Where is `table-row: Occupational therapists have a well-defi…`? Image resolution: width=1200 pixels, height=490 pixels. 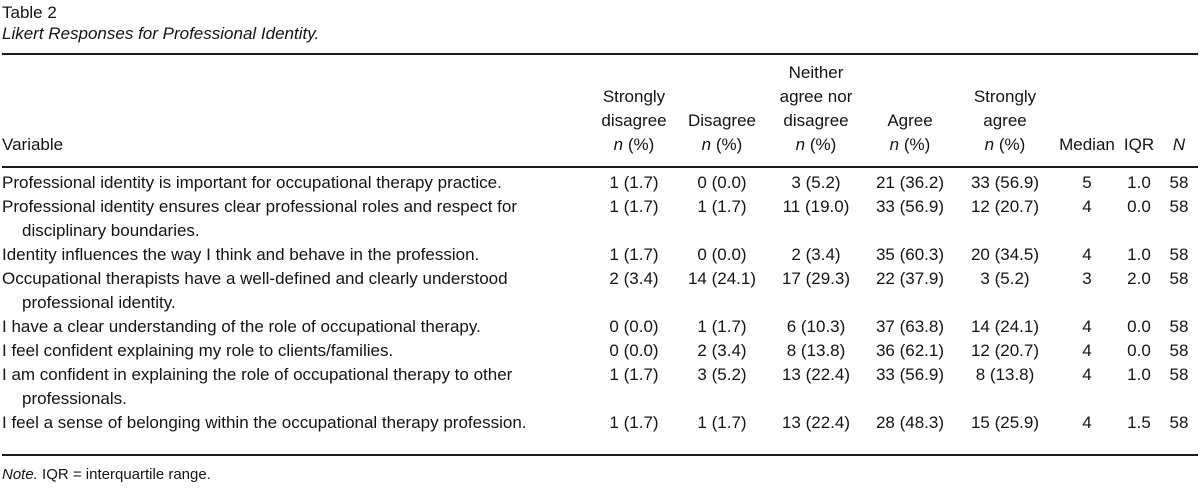
table-row: Occupational therapists have a well-defi… is located at coordinates (600, 291).